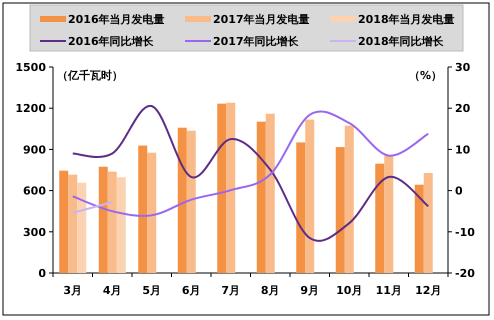 This screenshot has width=494, height=320. Describe the element at coordinates (389, 290) in the screenshot. I see `x-tick-label: 11月` at that location.